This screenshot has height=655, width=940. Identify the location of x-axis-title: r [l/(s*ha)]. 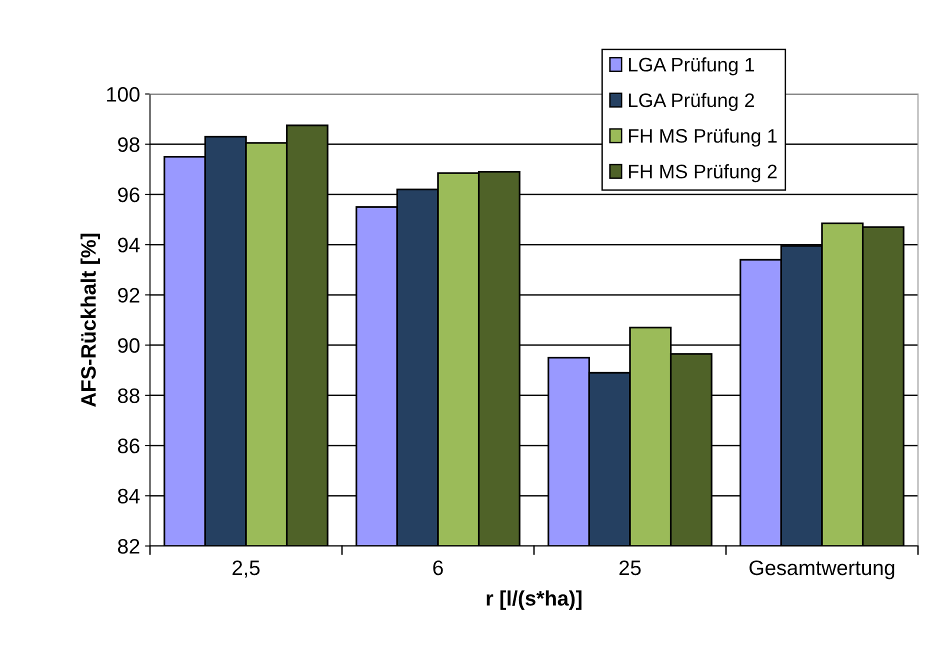
(534, 600).